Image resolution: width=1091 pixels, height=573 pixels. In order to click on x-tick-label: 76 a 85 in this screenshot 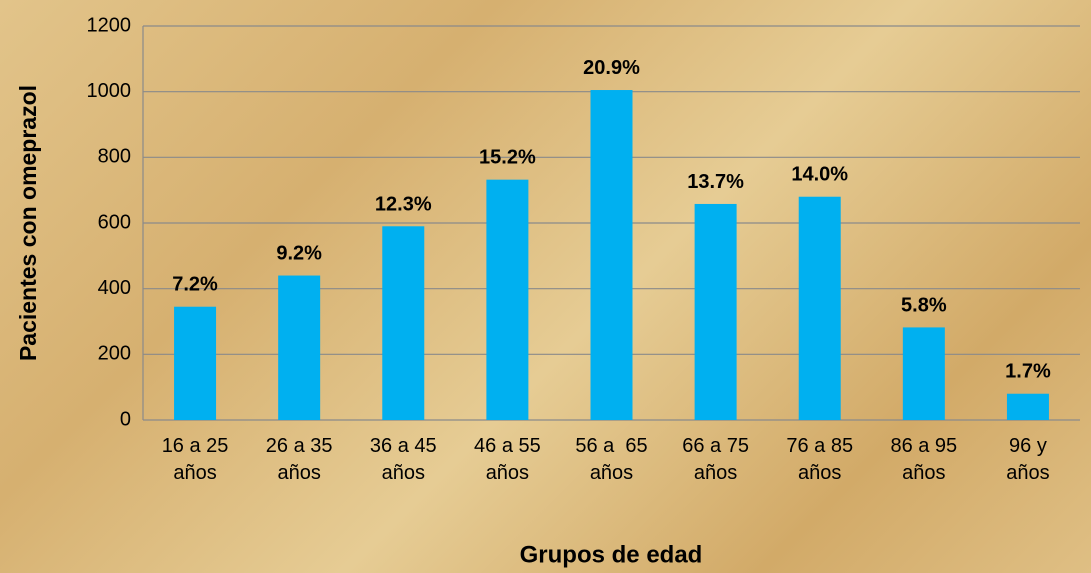, I will do `click(819, 446)`.